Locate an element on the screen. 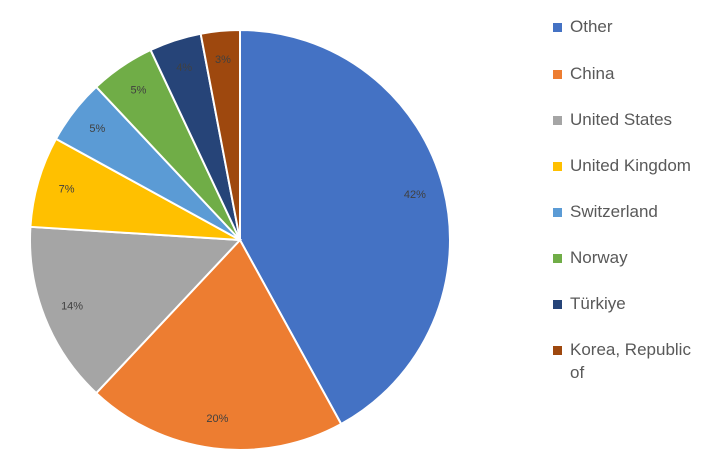 The image size is (712, 473). legend-label: Türkiye is located at coordinates (598, 303).